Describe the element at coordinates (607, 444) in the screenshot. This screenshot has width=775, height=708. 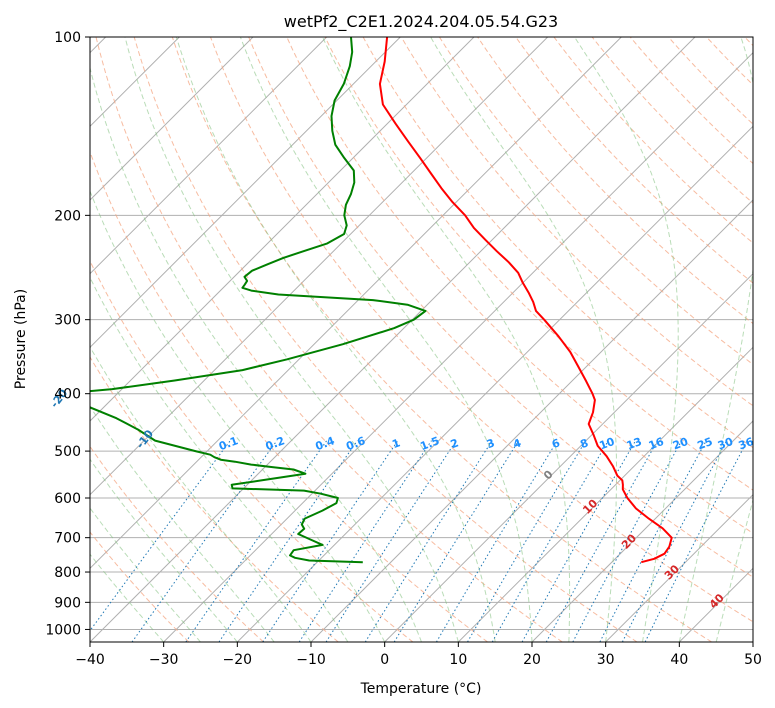
I see `mixing-ratio-label: 10` at that location.